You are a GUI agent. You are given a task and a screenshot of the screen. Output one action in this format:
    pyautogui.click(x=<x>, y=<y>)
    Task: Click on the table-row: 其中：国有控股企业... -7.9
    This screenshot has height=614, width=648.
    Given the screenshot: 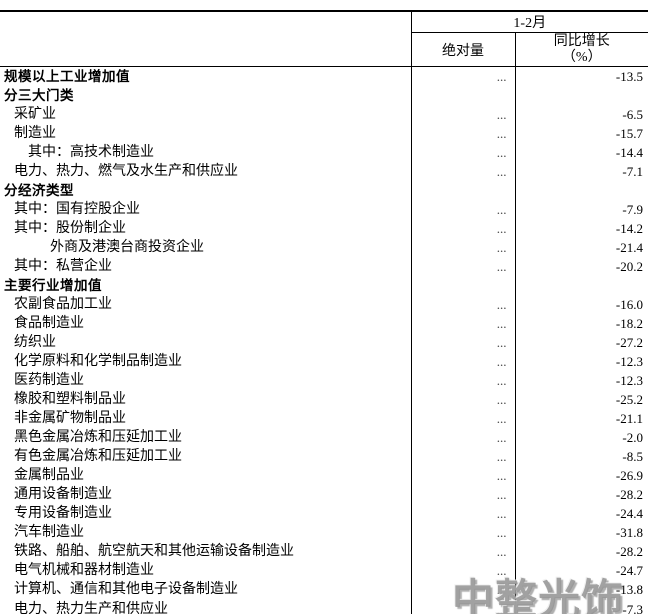 What is the action you would take?
    pyautogui.click(x=324, y=209)
    